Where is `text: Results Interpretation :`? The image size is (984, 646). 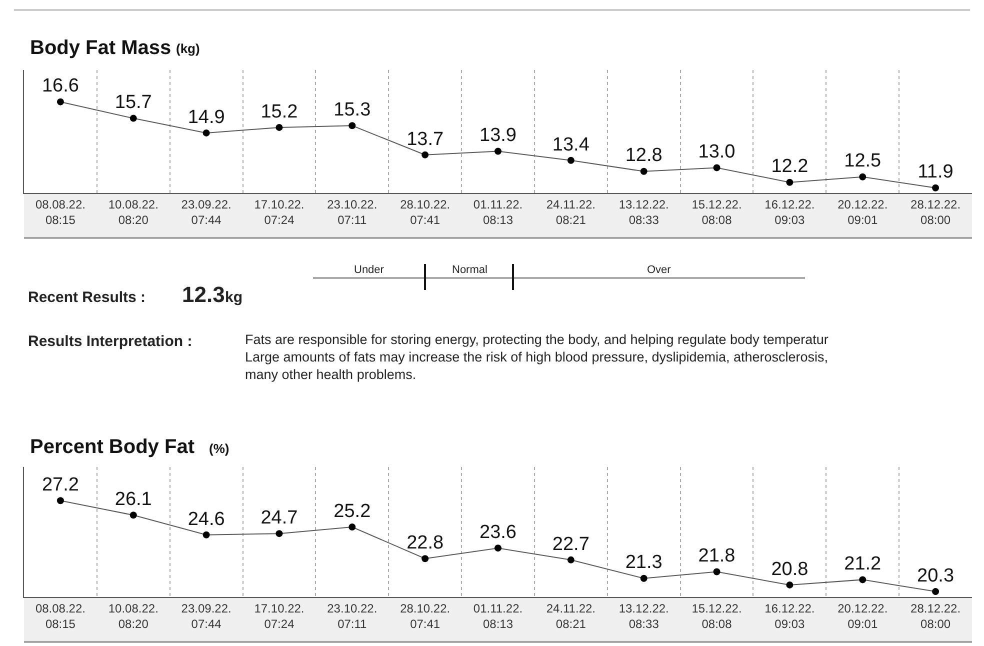 text: Results Interpretation : is located at coordinates (110, 341).